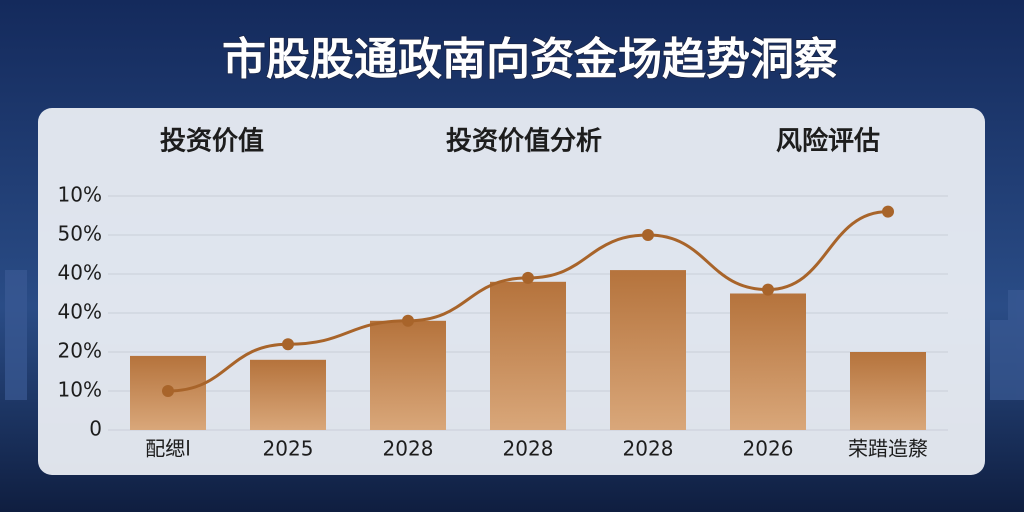  What do you see at coordinates (288, 449) in the screenshot?
I see `x-tick-label: 2025` at bounding box center [288, 449].